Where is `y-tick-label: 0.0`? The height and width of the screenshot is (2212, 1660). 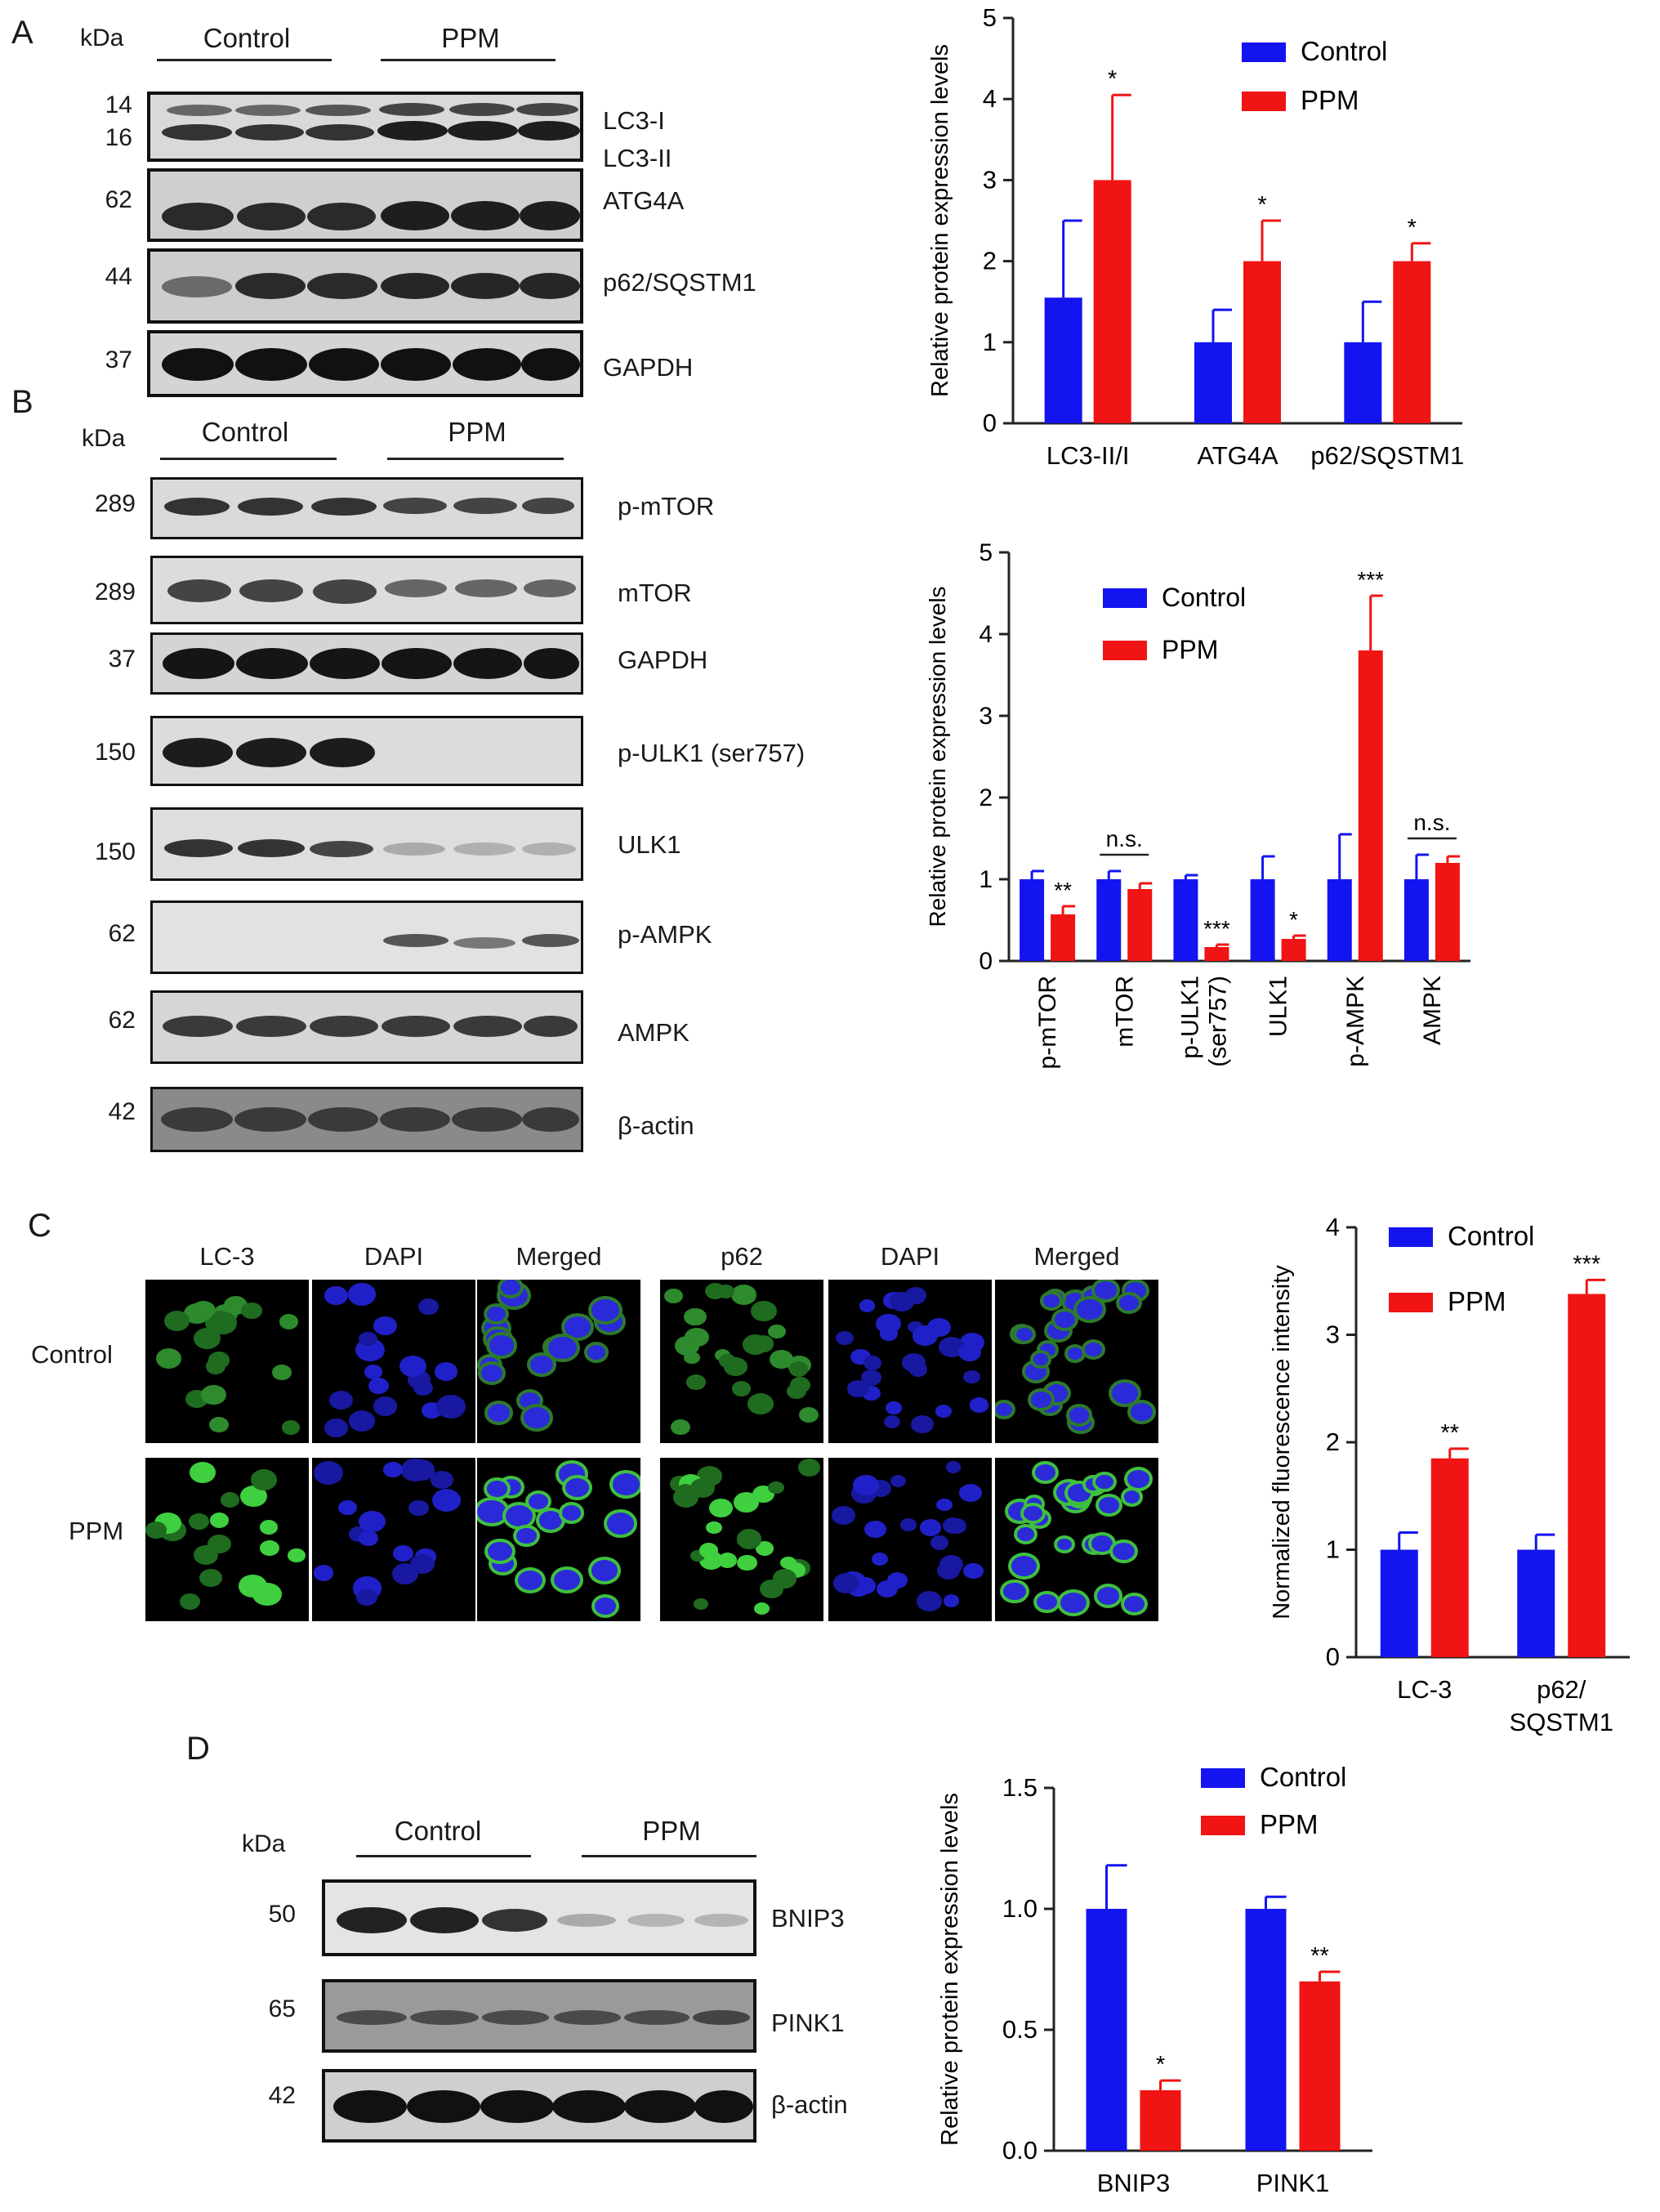 y-tick-label: 0.0 is located at coordinates (1020, 2150).